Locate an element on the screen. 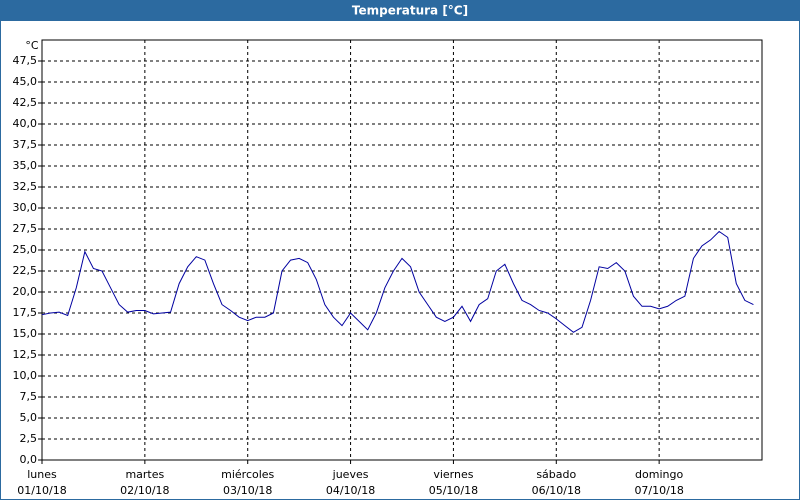  y-tick-label: 15,0 is located at coordinates (25, 333).